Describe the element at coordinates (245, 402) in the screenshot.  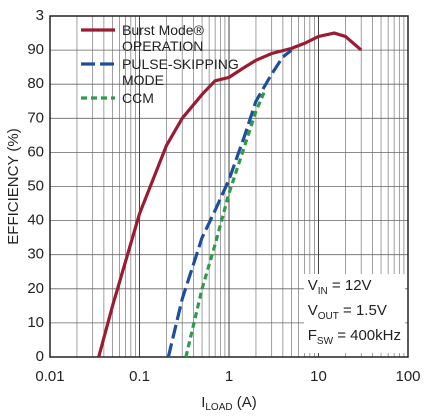
I see `x-axis-label-rest: (A)` at that location.